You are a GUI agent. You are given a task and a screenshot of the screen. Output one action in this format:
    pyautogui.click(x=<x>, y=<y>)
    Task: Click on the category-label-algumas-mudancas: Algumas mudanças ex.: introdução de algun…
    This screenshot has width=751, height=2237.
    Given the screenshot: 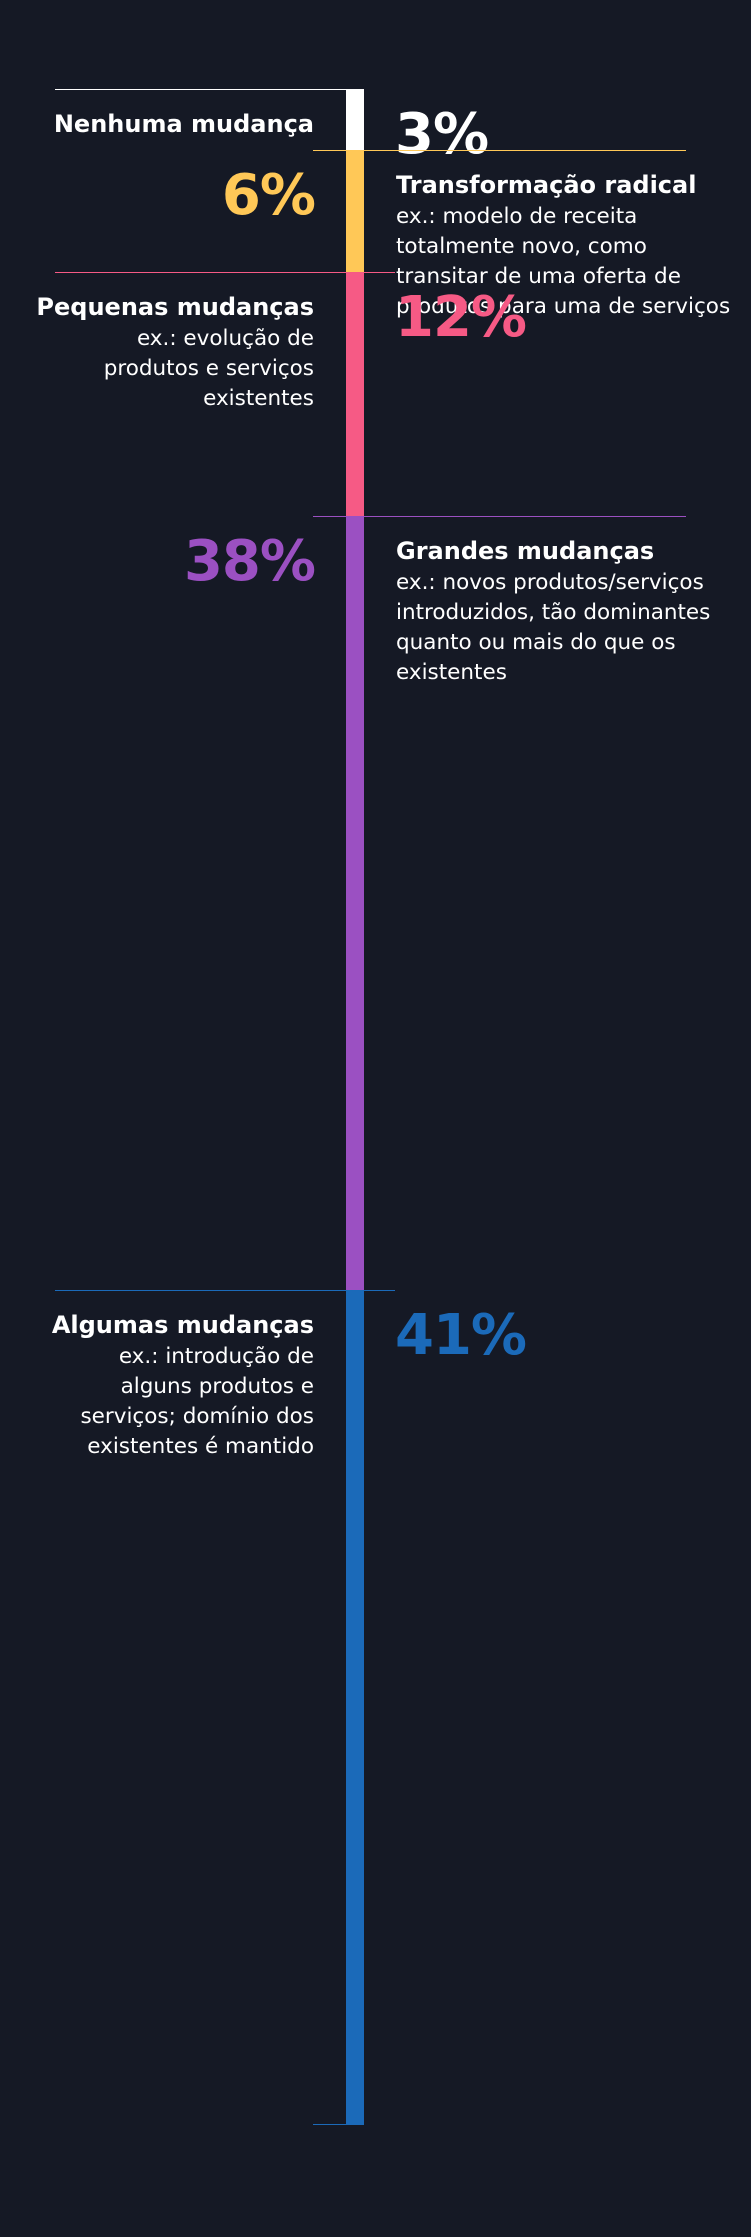 What is the action you would take?
    pyautogui.click(x=164, y=1385)
    